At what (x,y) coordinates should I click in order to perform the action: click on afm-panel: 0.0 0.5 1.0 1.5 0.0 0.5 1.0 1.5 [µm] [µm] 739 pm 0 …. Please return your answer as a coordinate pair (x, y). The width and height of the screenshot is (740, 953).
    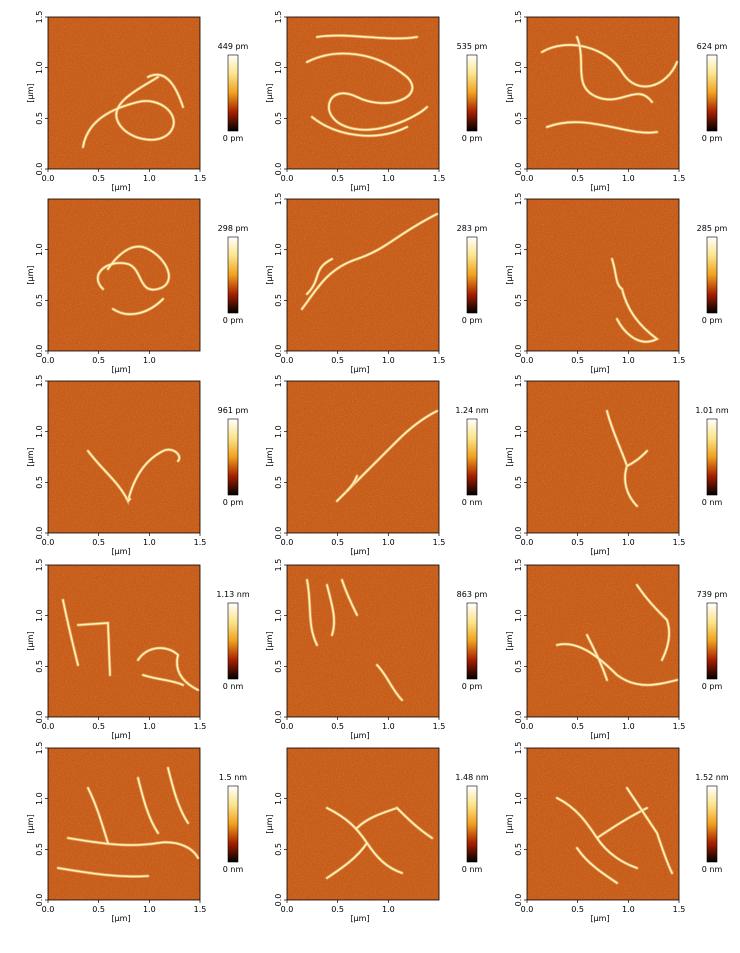
    Looking at the image, I should click on (616, 649).